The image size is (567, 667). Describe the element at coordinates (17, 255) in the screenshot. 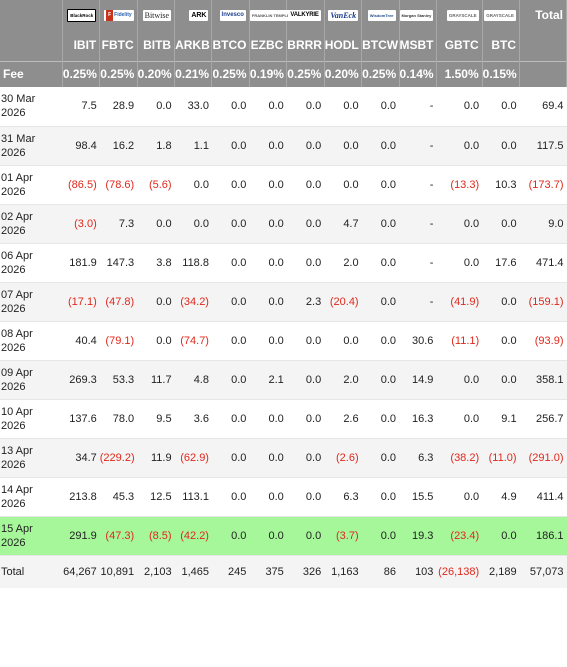

I see `row-date-day: 06 Apr` at that location.